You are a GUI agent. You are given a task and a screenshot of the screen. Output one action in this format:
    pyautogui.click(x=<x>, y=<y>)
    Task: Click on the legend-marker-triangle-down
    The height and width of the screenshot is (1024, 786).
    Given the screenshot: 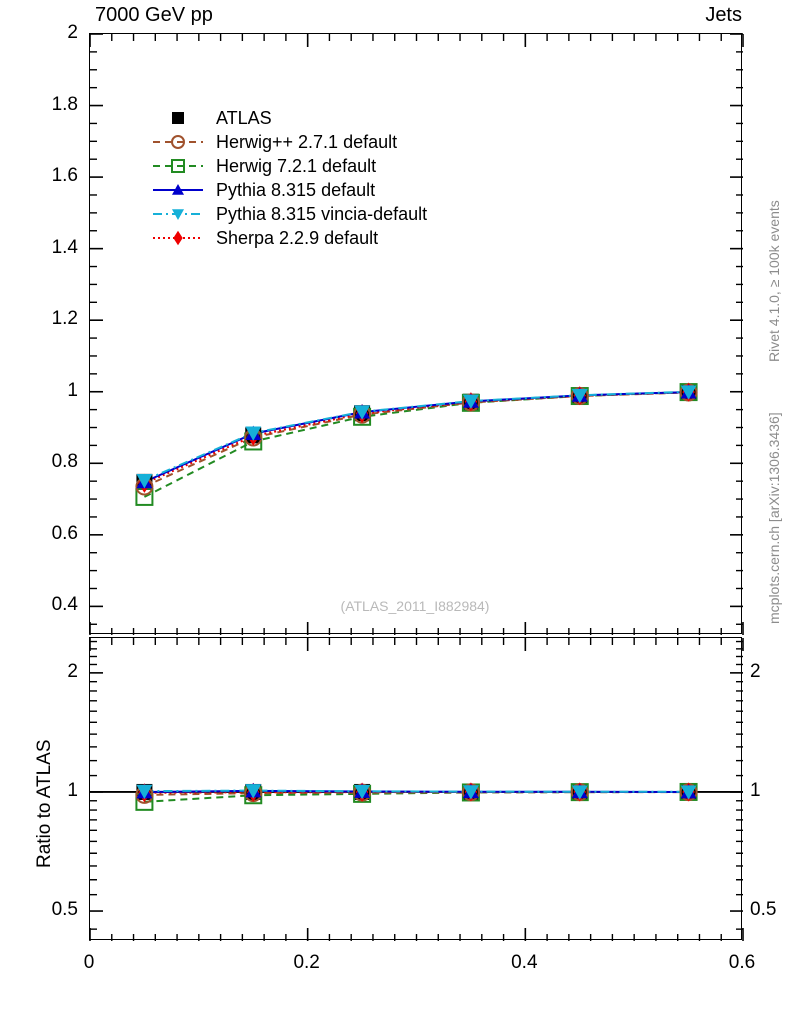 What is the action you would take?
    pyautogui.click(x=178, y=214)
    